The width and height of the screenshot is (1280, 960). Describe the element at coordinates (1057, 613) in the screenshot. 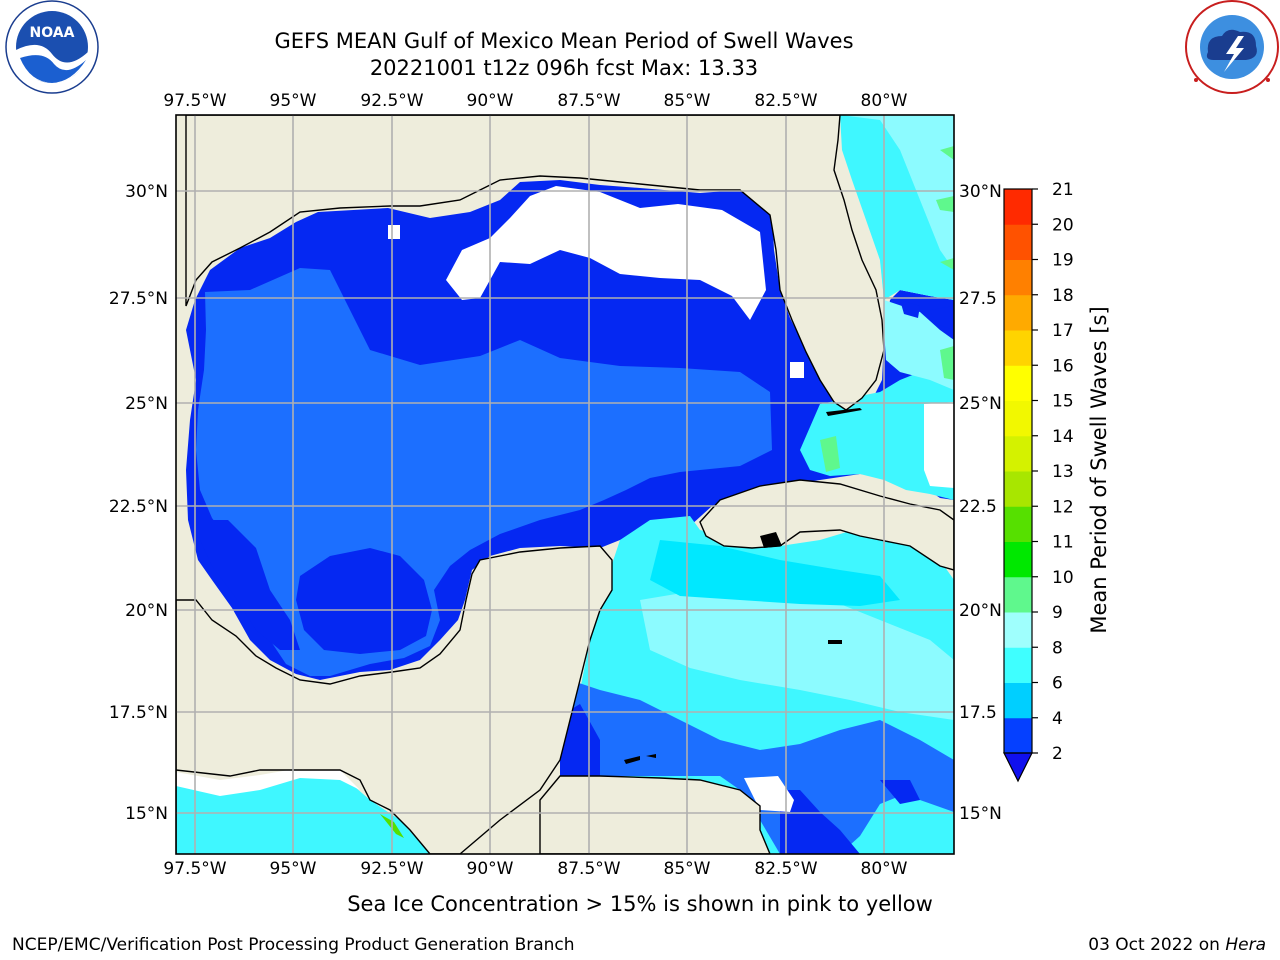

I see `colorbar-tick-label: 9` at that location.